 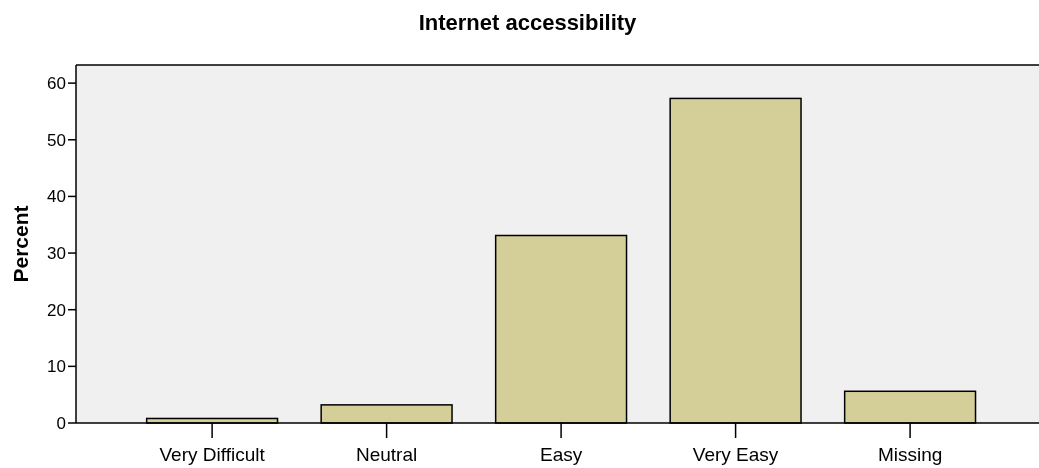 What do you see at coordinates (56, 84) in the screenshot?
I see `y-tick-label: 60` at bounding box center [56, 84].